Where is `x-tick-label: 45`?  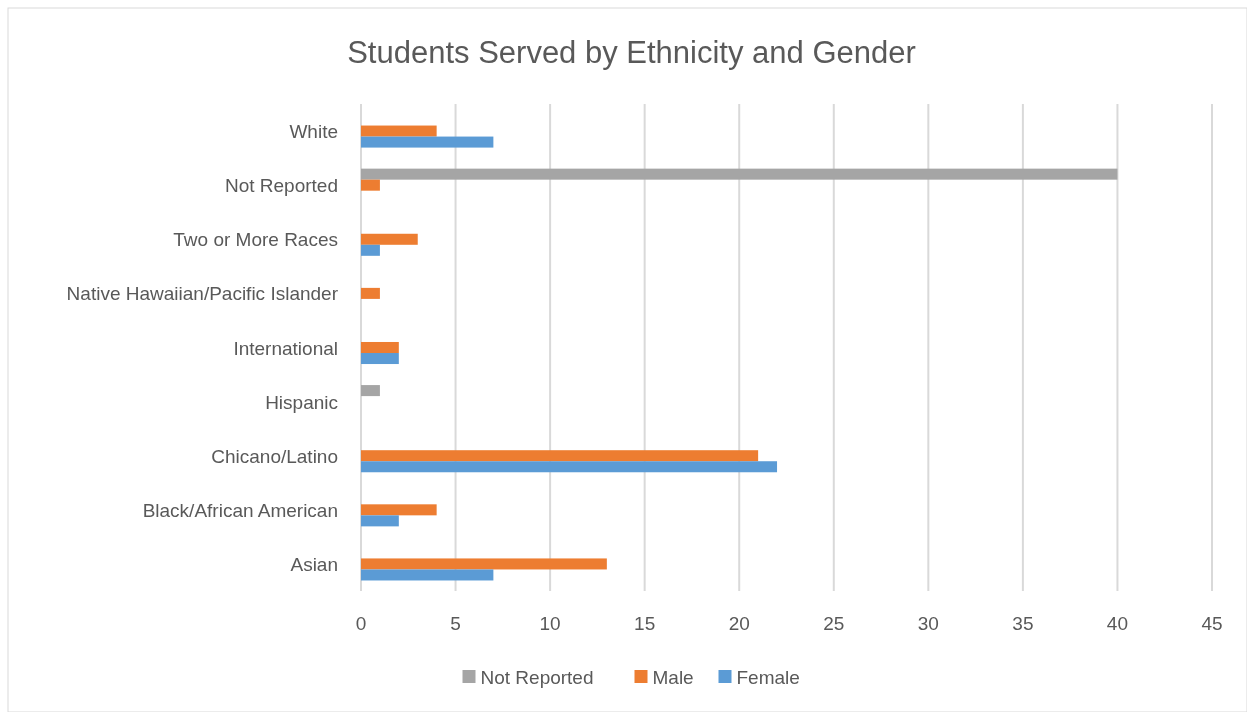 x-tick-label: 45 is located at coordinates (1212, 623).